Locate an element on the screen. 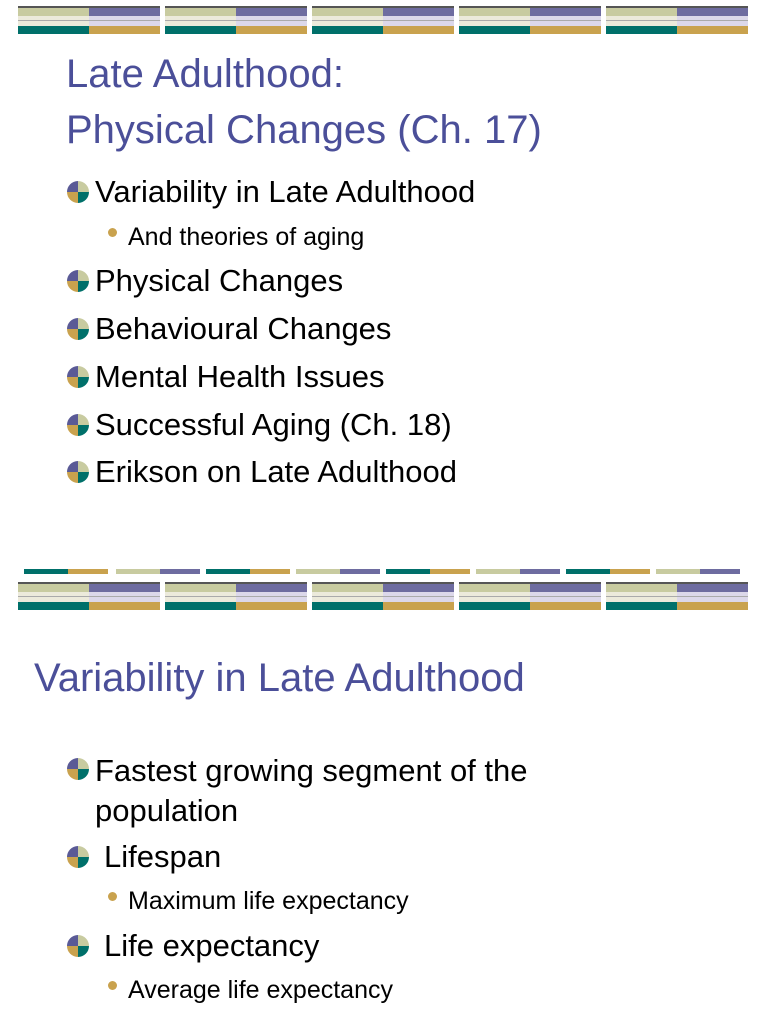  bullet: Successful Aging (Ch. 18) is located at coordinates (273, 424).